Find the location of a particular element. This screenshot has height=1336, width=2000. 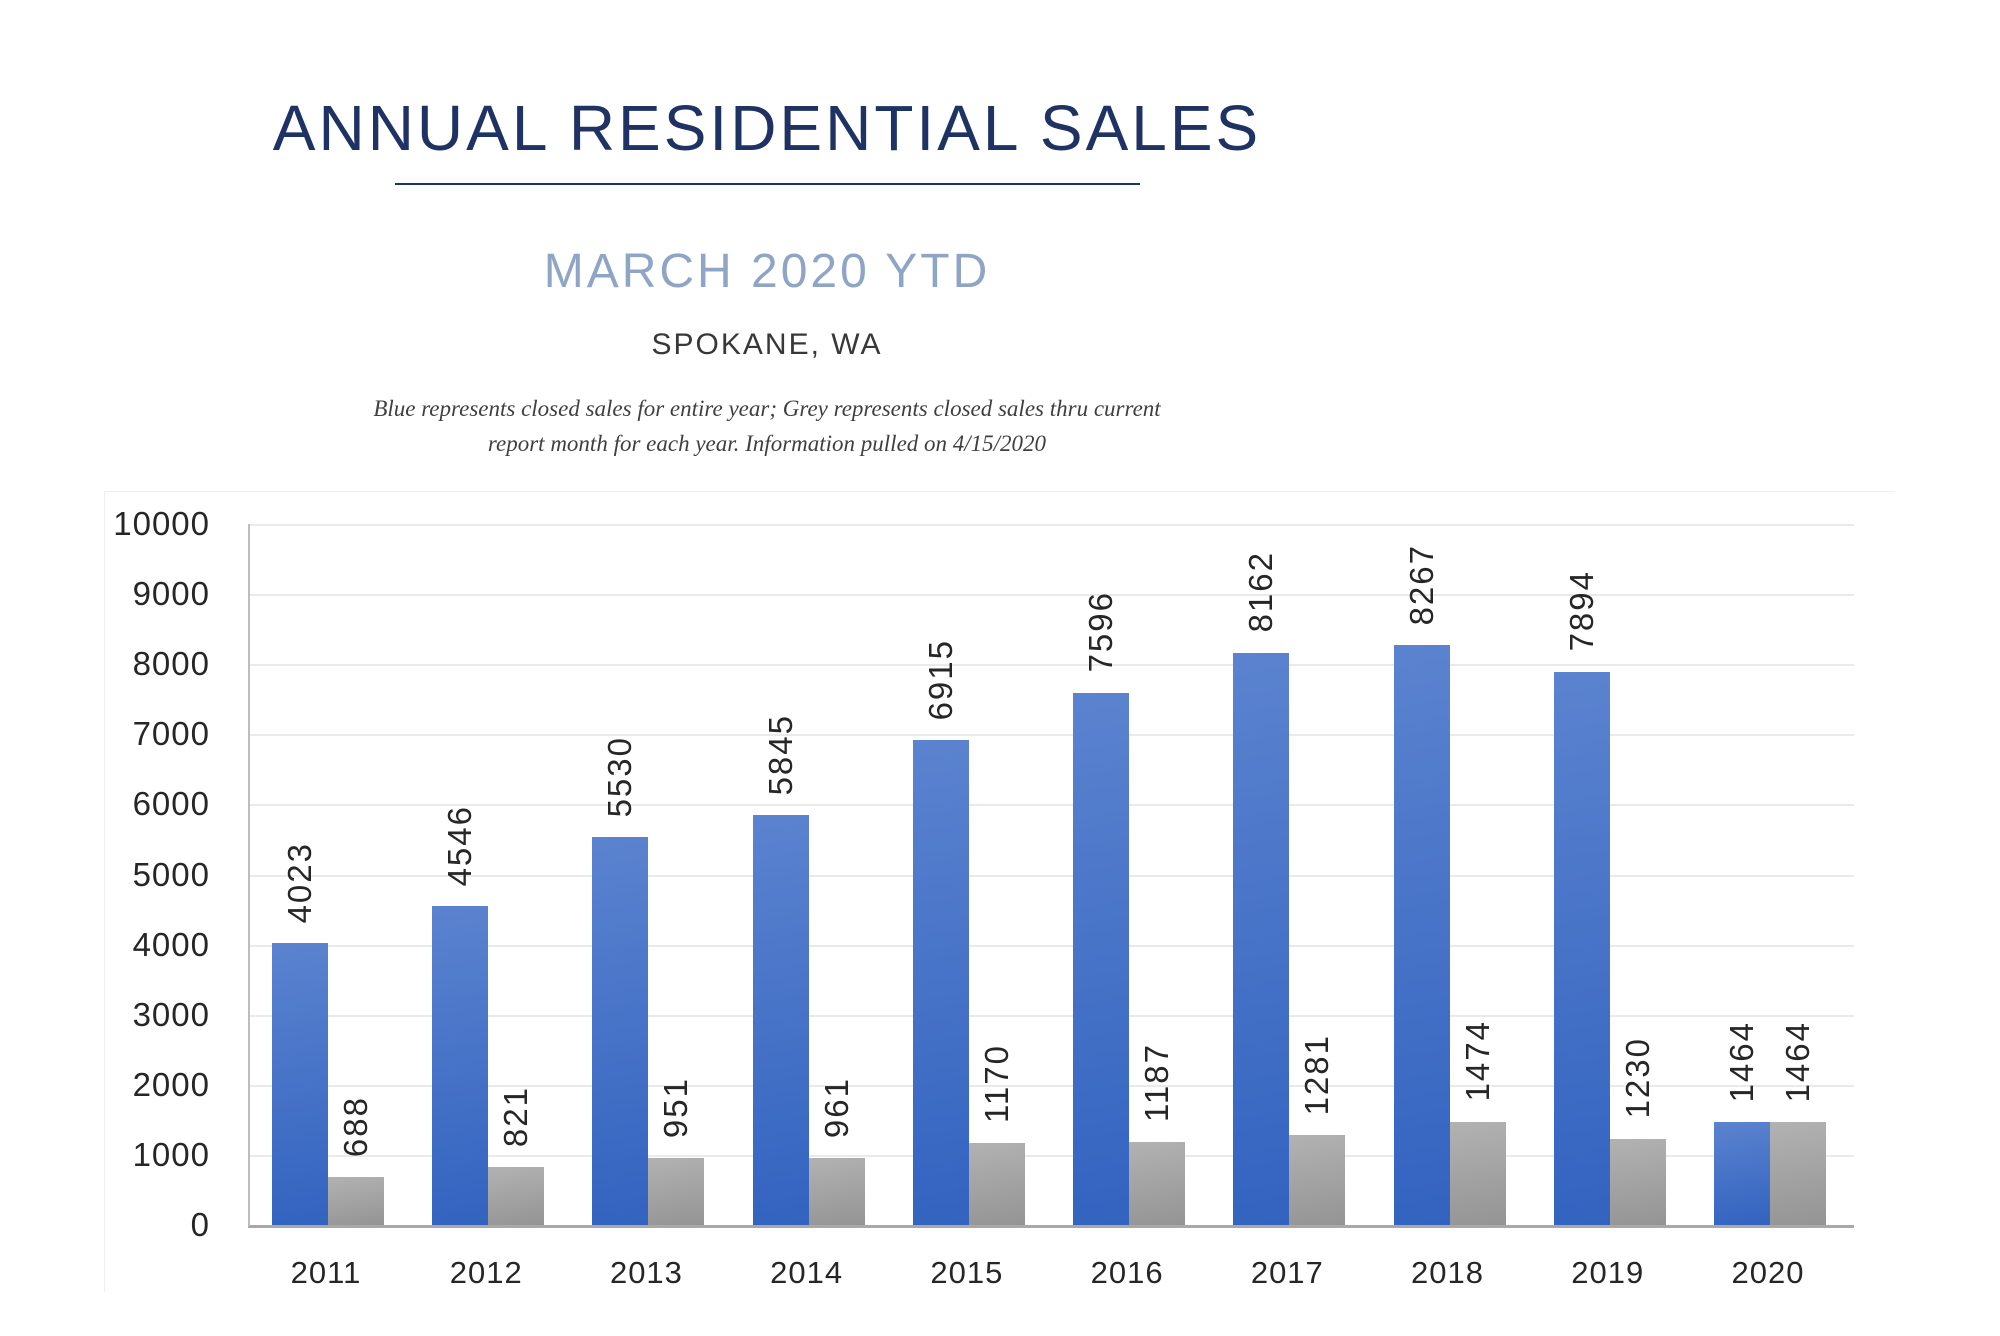

bar-label-blue-2015: 6915 is located at coordinates (940, 679).